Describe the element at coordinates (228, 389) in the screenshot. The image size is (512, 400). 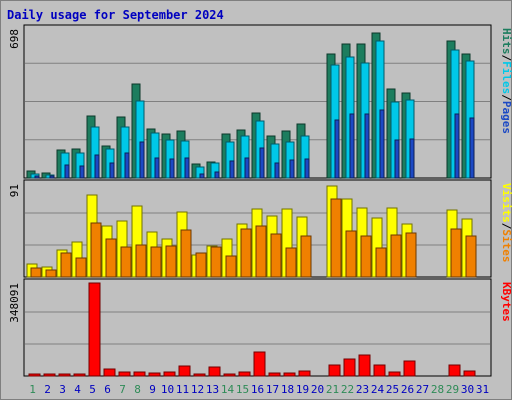
I see `x-tick-14: 14` at that location.